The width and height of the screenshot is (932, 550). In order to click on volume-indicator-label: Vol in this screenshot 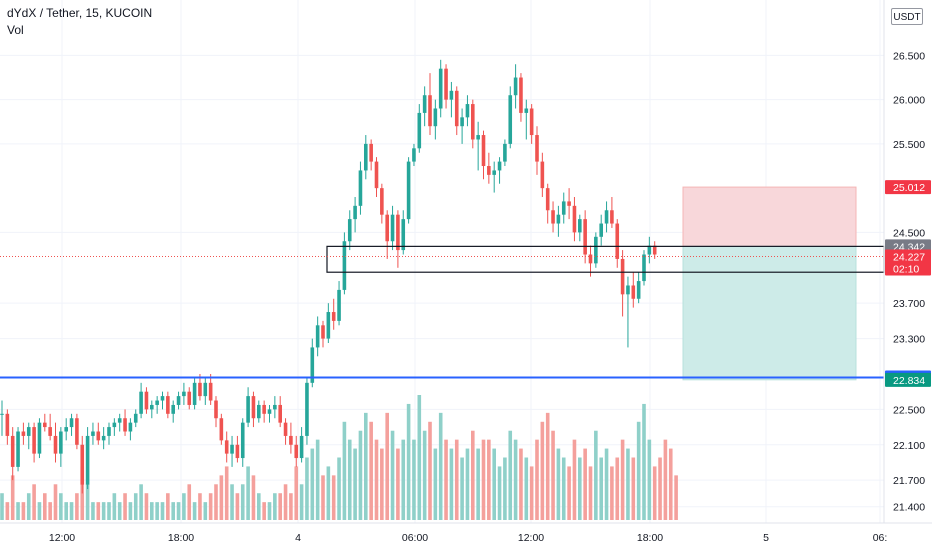, I will do `click(15, 30)`.